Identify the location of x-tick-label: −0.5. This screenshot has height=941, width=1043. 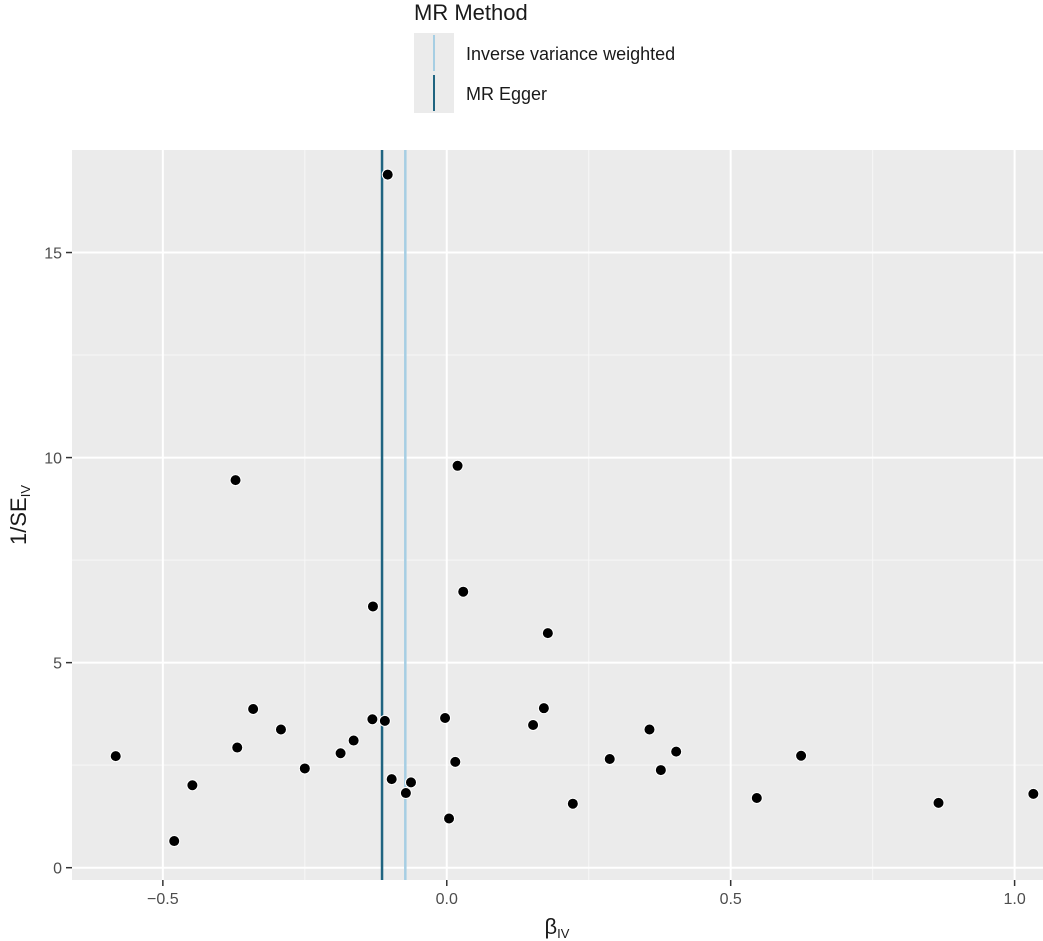
(163, 899).